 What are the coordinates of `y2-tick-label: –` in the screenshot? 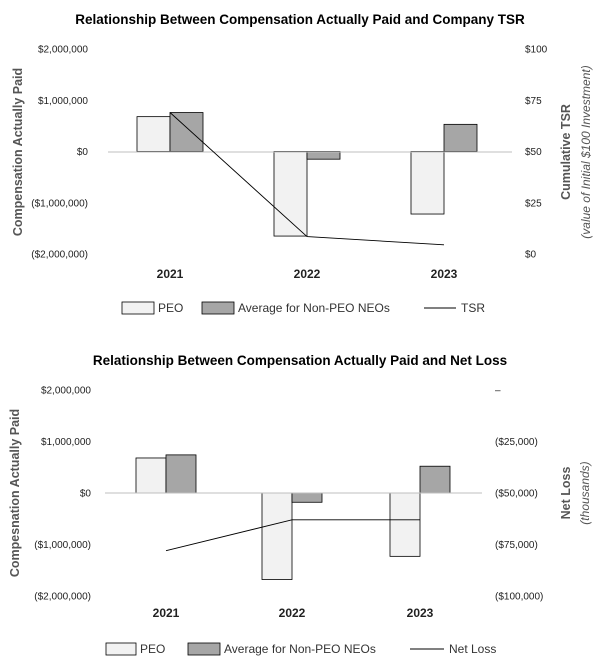 It's located at (498, 391).